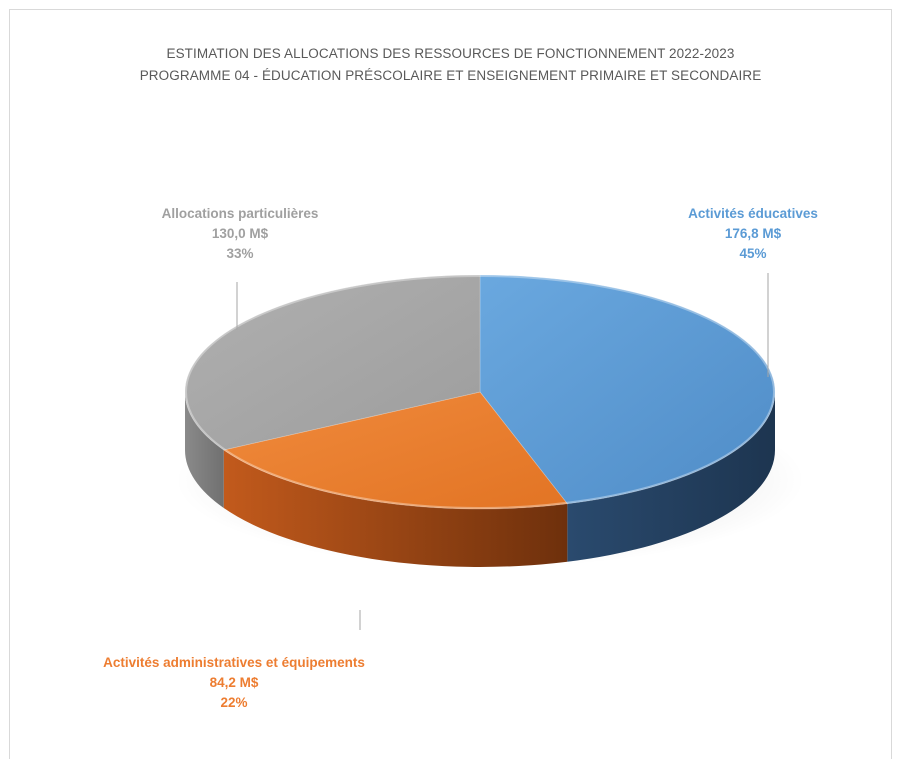 Image resolution: width=902 pixels, height=760 pixels. I want to click on slice-activites-educatives-value: 176,8 M$, so click(753, 233).